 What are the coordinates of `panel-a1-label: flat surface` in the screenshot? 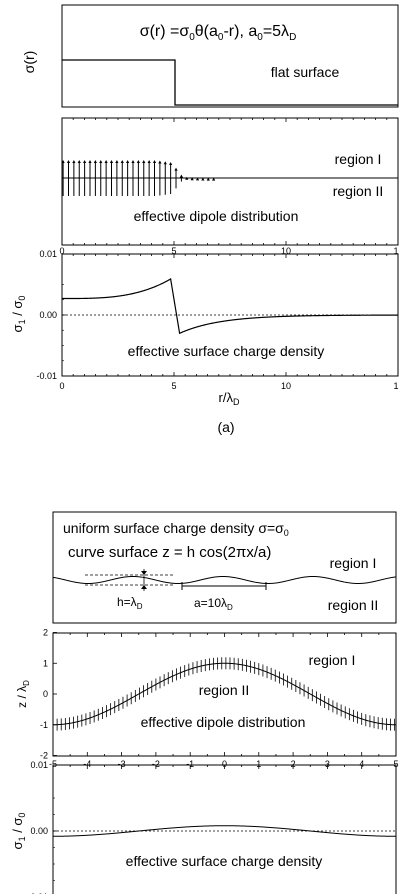 It's located at (305, 72).